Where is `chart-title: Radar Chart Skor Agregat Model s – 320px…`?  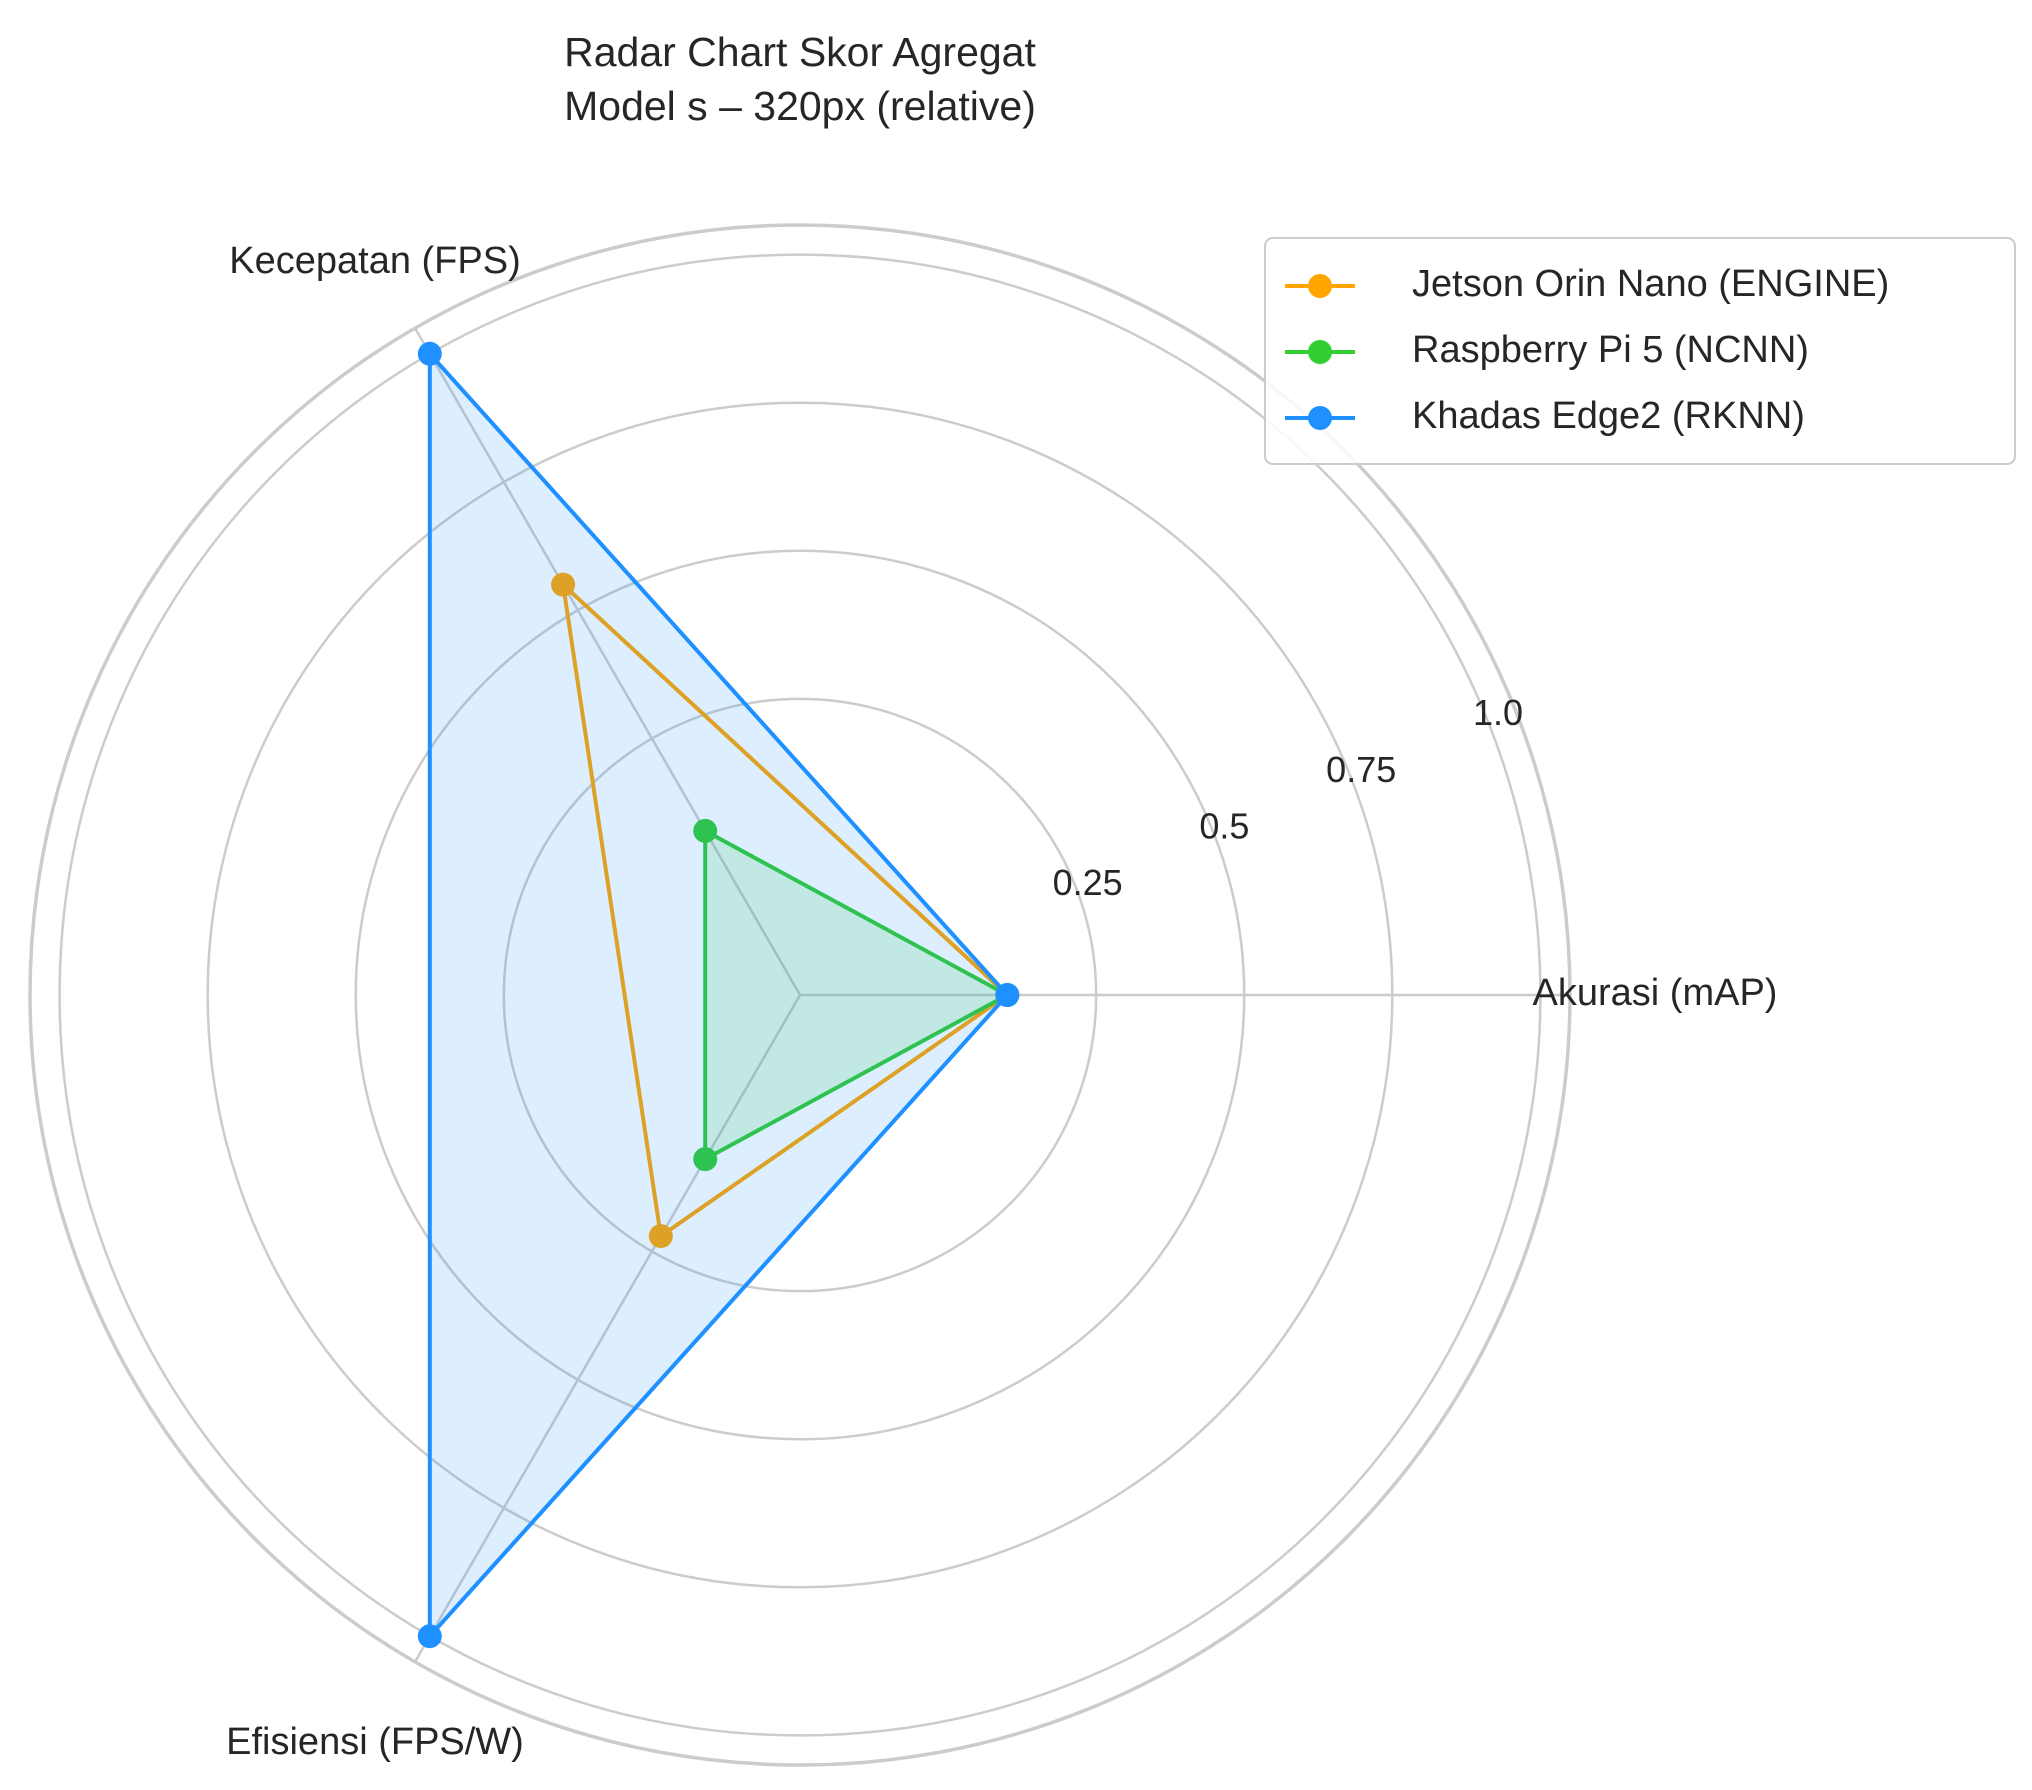
chart-title: Radar Chart Skor Agregat Model s – 320px… is located at coordinates (800, 79).